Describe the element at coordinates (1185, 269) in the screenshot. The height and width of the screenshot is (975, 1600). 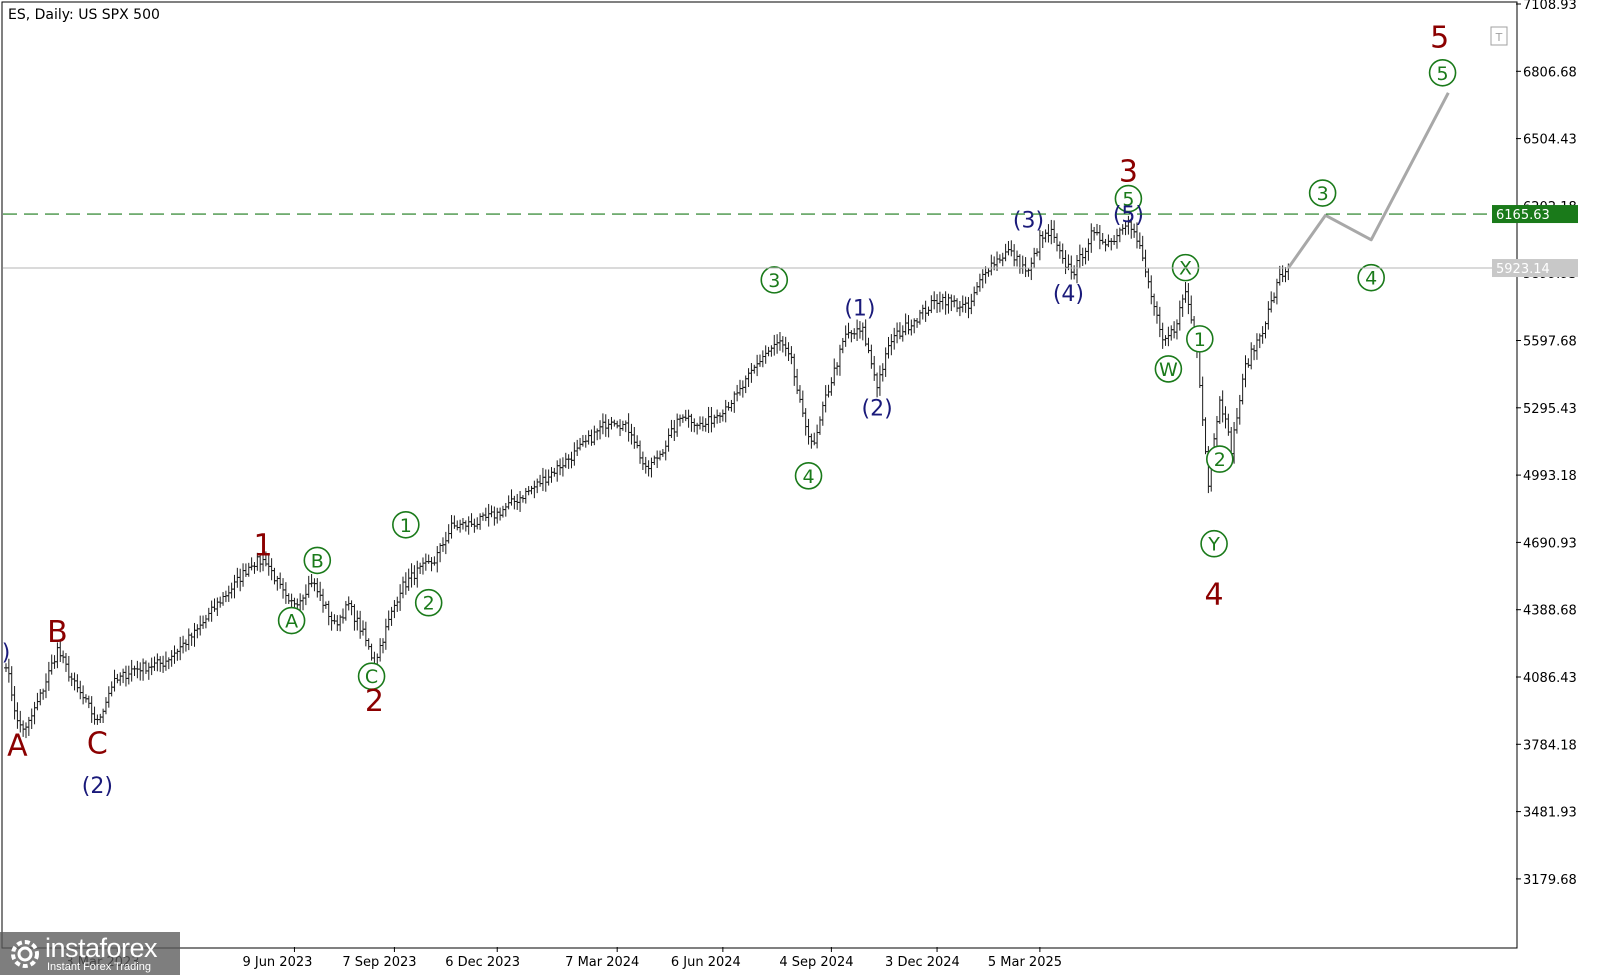
I see `wave-label-text: X` at that location.